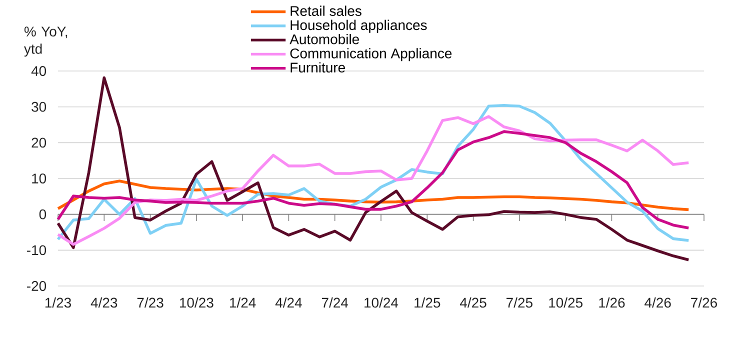 Image resolution: width=744 pixels, height=347 pixels. What do you see at coordinates (36, 250) in the screenshot?
I see `y-tick-label: -10` at bounding box center [36, 250].